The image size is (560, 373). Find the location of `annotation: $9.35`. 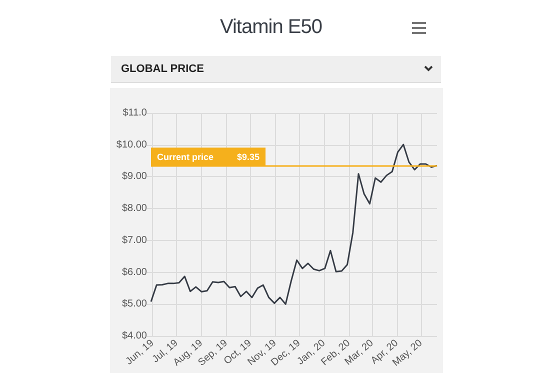

annotation: $9.35 is located at coordinates (248, 157).